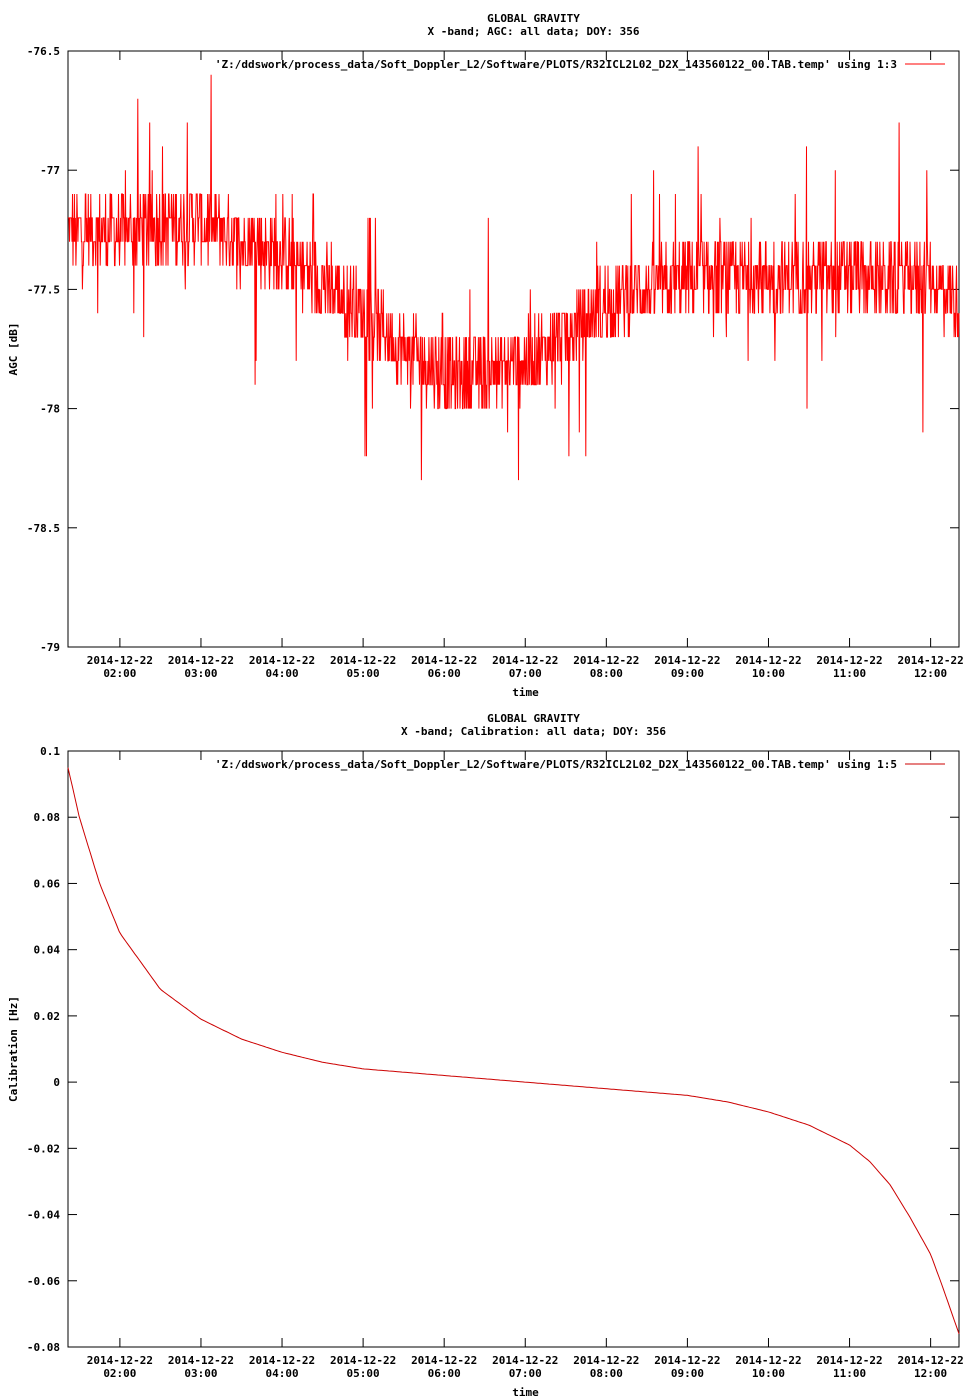 This screenshot has width=980, height=1400. What do you see at coordinates (43, 289) in the screenshot?
I see `y-tick-label: -77.5` at bounding box center [43, 289].